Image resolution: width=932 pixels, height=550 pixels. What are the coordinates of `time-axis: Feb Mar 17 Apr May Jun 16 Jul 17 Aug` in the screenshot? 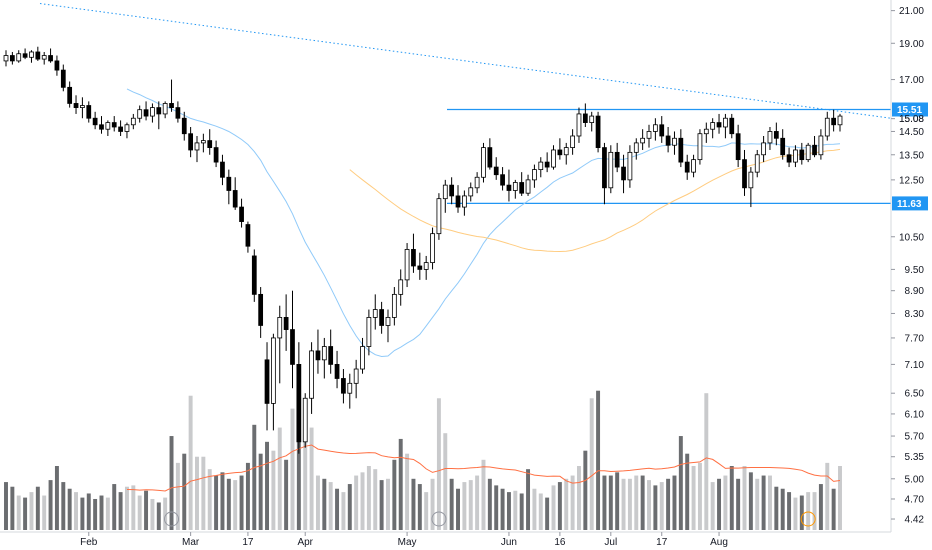 It's located at (404, 540).